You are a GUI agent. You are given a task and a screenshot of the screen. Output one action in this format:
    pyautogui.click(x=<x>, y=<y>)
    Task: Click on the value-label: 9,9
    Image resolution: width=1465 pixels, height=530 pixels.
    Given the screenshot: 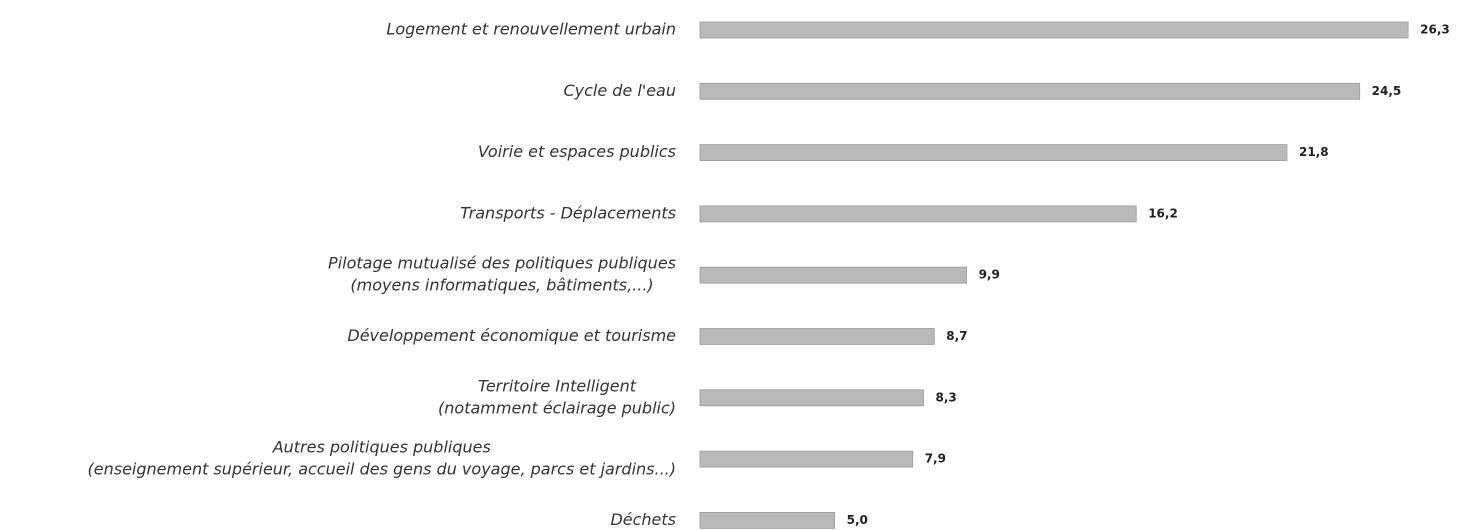 What is the action you would take?
    pyautogui.click(x=989, y=275)
    